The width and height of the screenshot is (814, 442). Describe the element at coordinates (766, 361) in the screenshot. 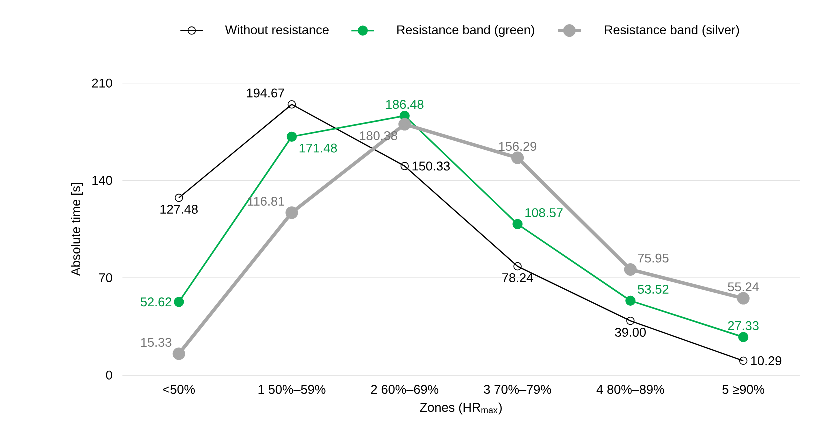

I see `data-label: 10.29` at that location.